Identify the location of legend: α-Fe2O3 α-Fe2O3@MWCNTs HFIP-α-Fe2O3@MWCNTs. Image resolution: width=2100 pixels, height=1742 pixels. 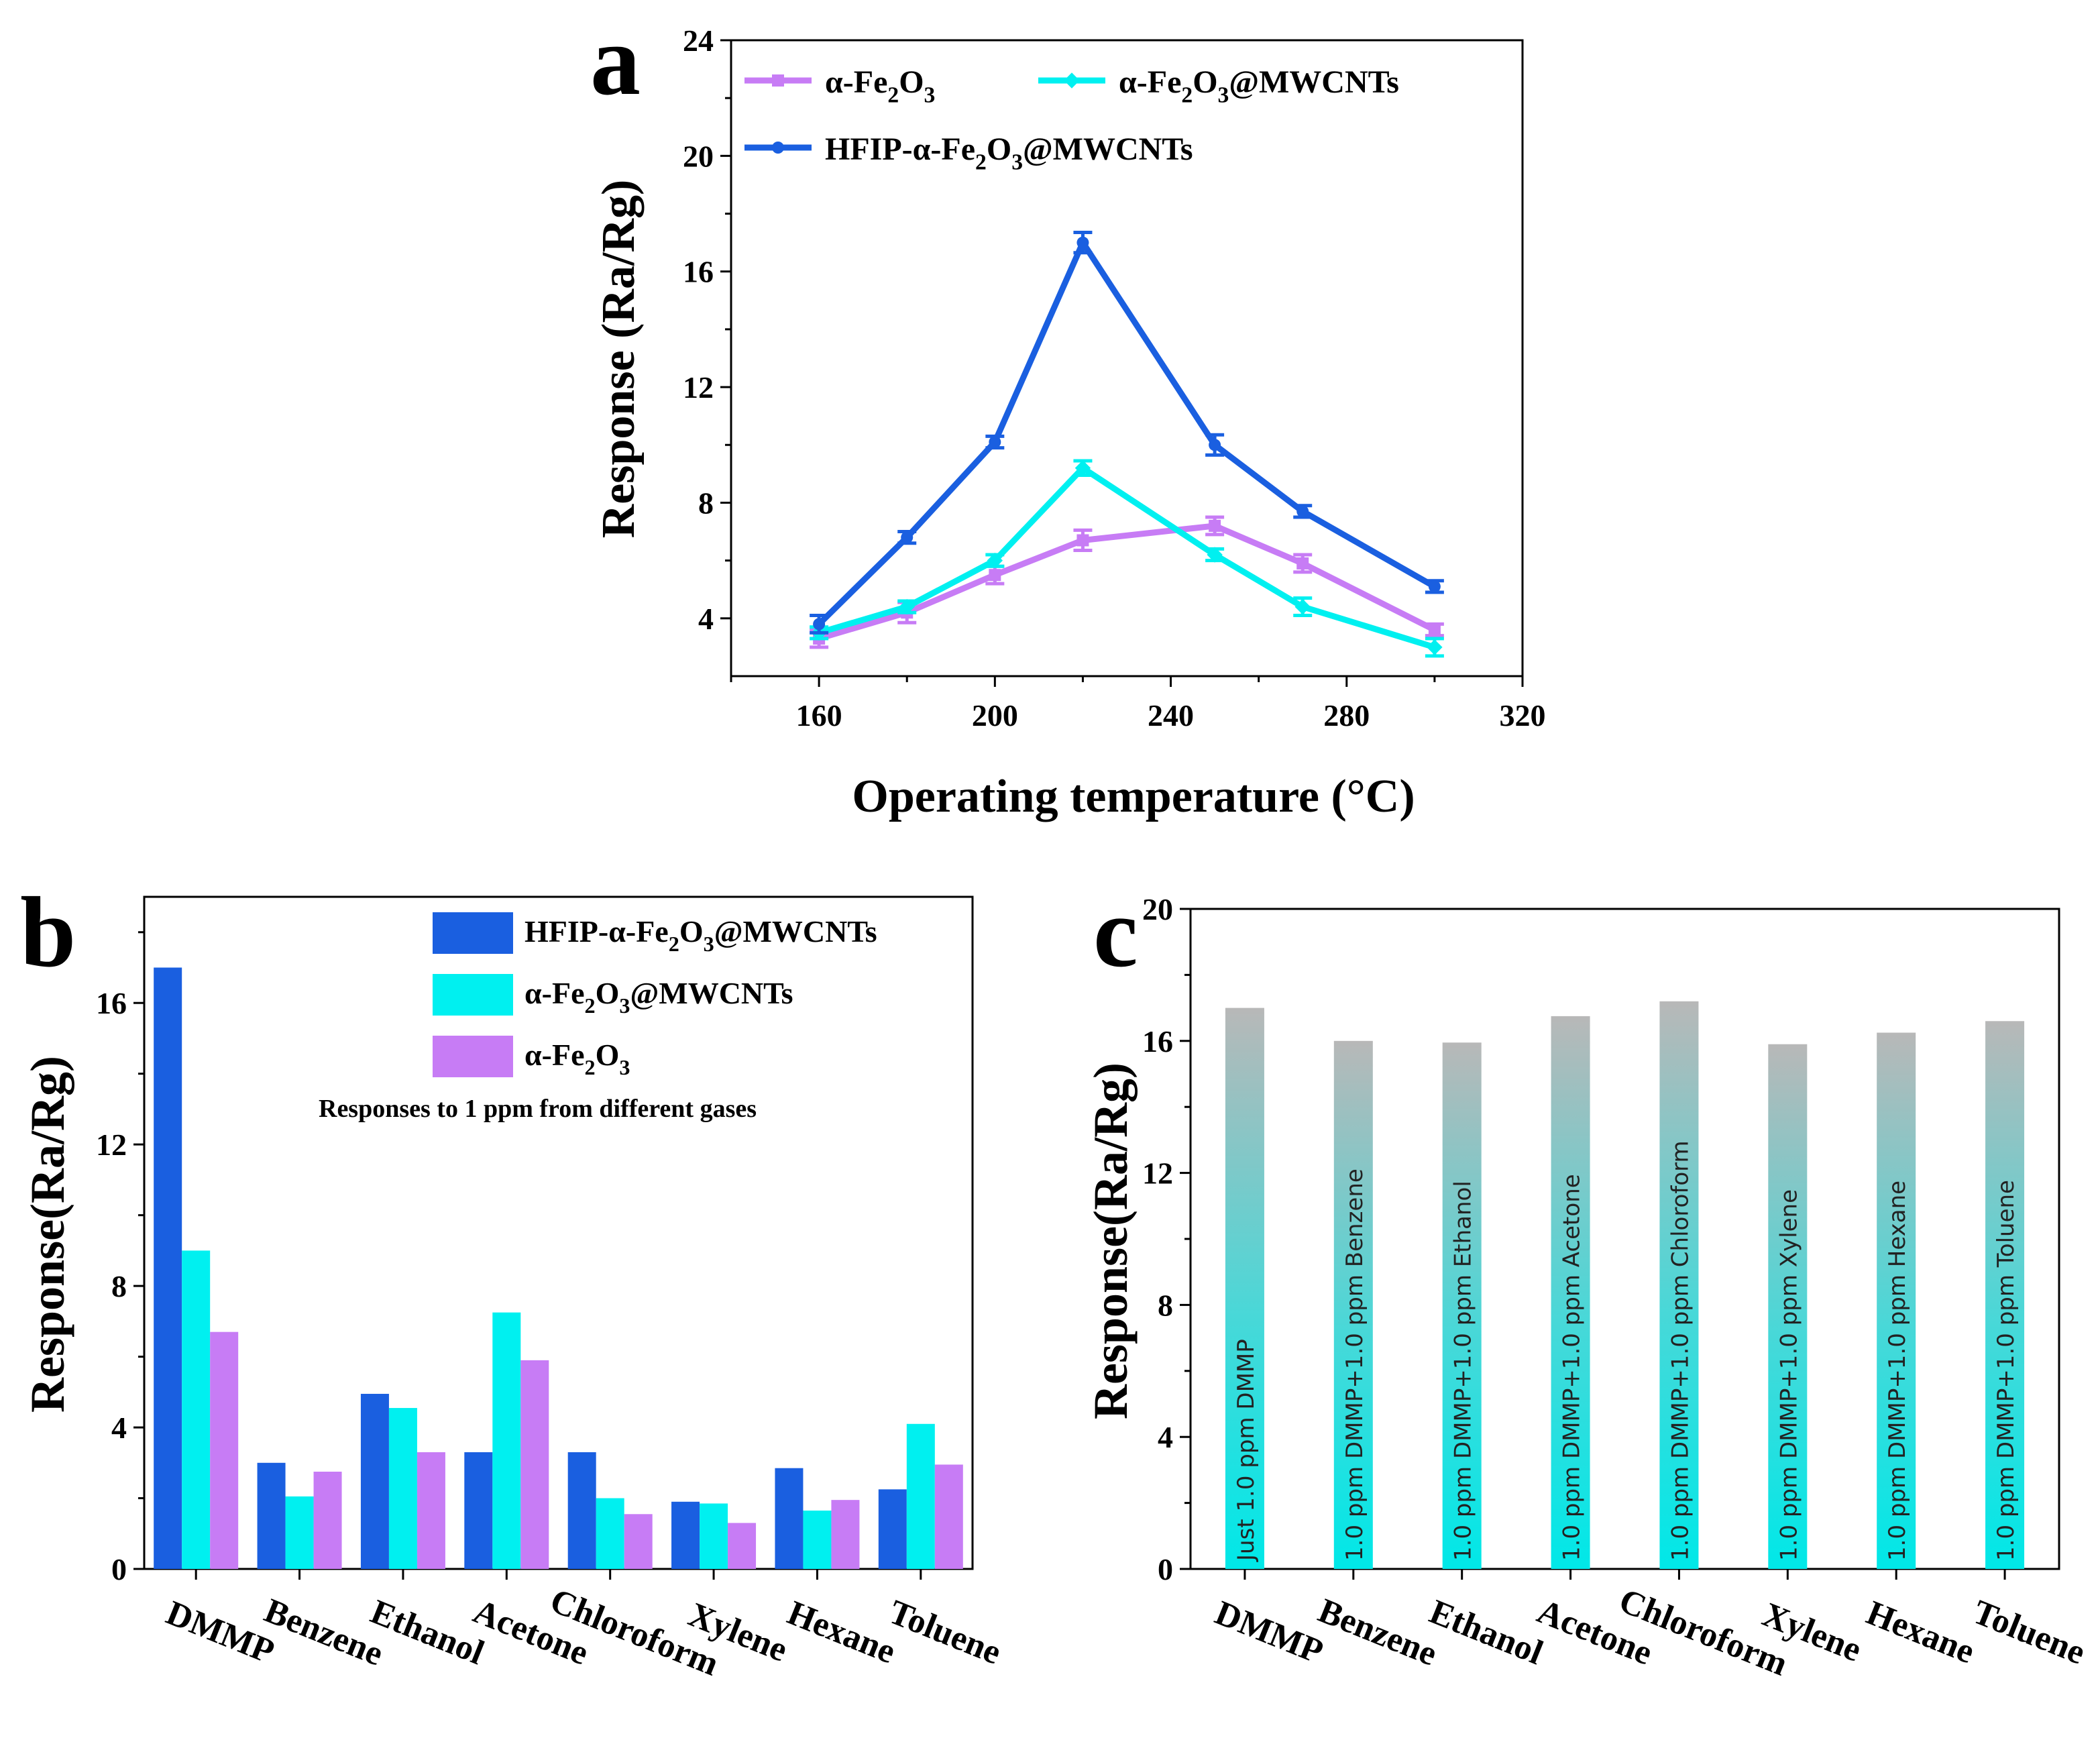
(1071, 119).